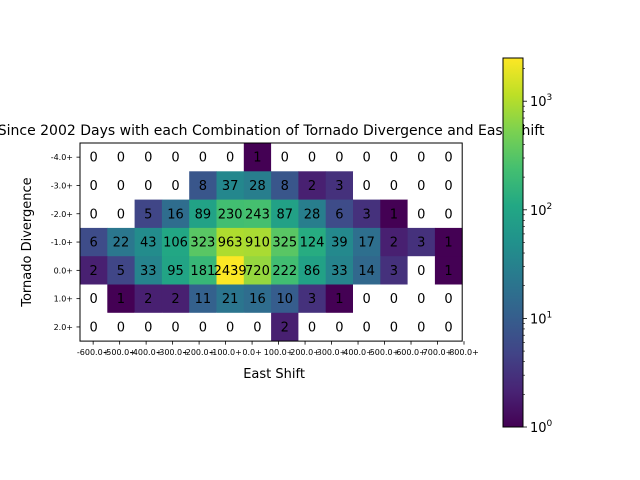  I want to click on x-tick-label: -200.0+, so click(199, 352).